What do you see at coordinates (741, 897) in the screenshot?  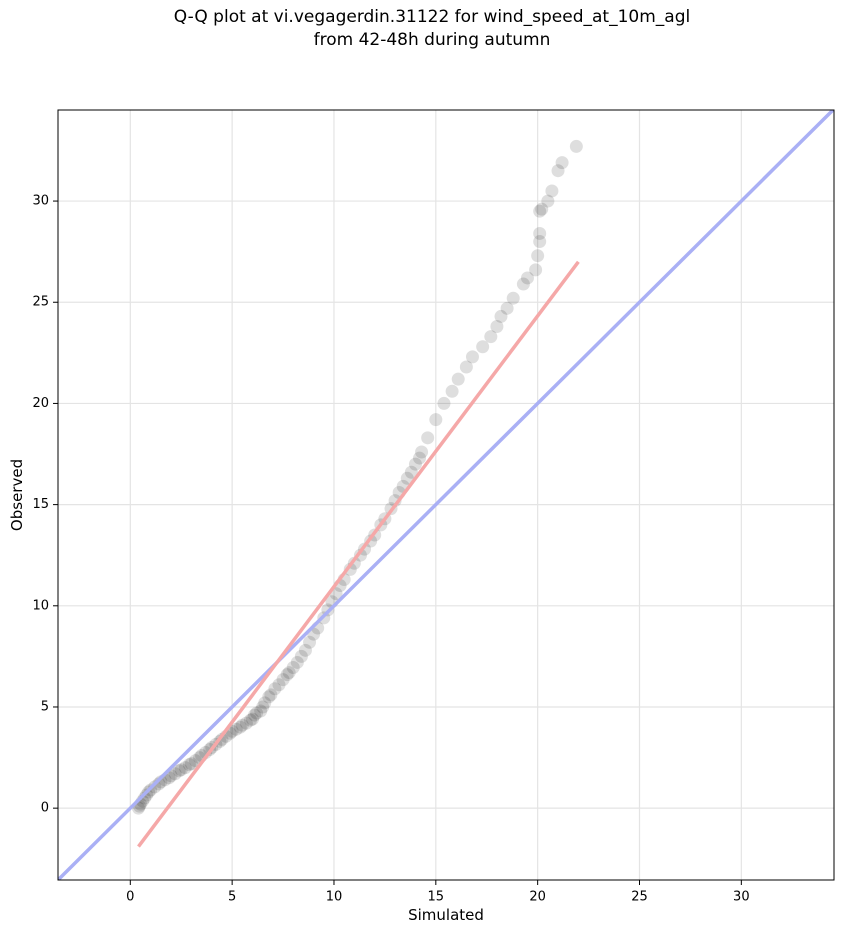 I see `x-tick-label: 30` at bounding box center [741, 897].